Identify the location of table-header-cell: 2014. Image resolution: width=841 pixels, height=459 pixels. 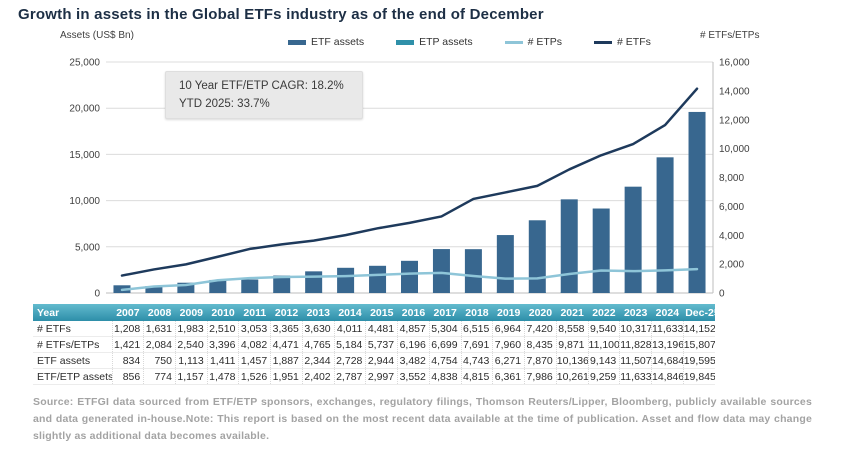
(350, 312).